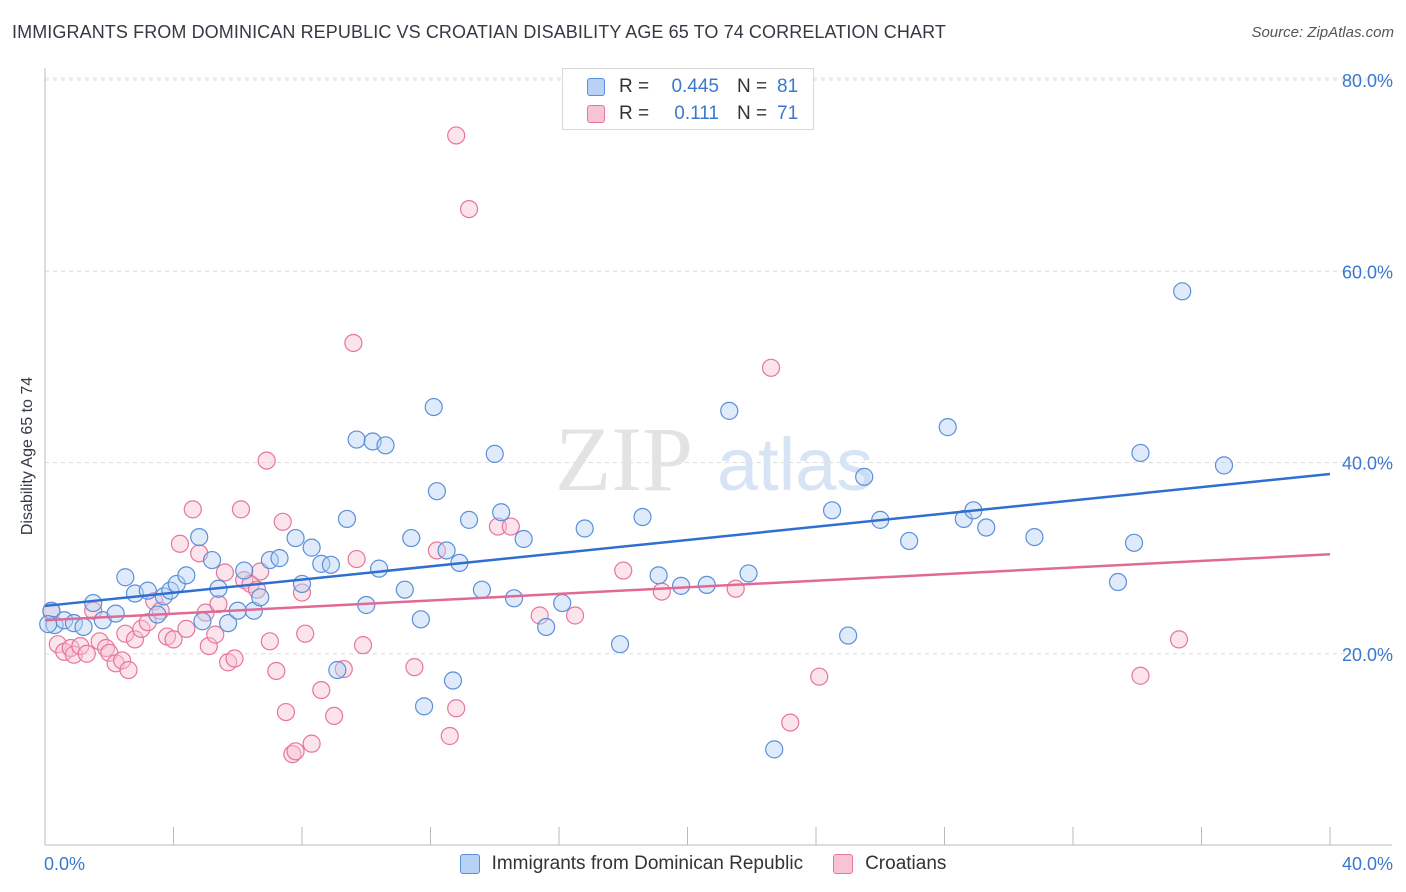 This screenshot has height=892, width=1406. What do you see at coordinates (624, 459) in the screenshot?
I see `watermark-zip: ZIP` at bounding box center [624, 459].